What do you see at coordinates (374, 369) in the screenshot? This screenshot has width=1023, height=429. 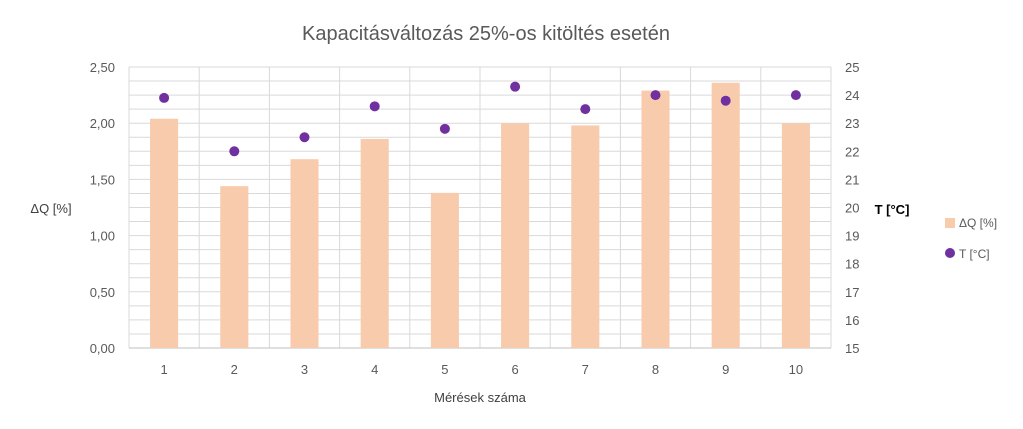 I see `x-tick-label: 4` at bounding box center [374, 369].